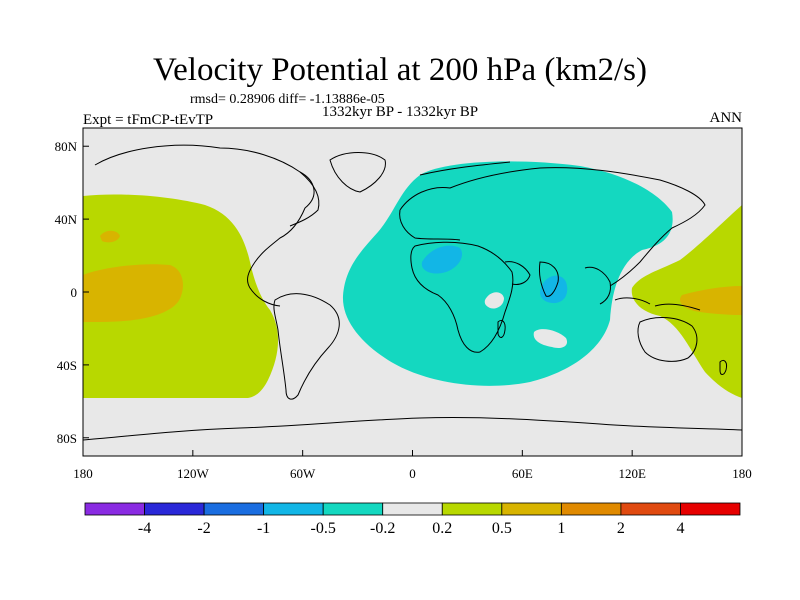 Image resolution: width=800 pixels, height=600 pixels. What do you see at coordinates (110, 236) in the screenshot?
I see `positive-max-small-north-pacific` at bounding box center [110, 236].